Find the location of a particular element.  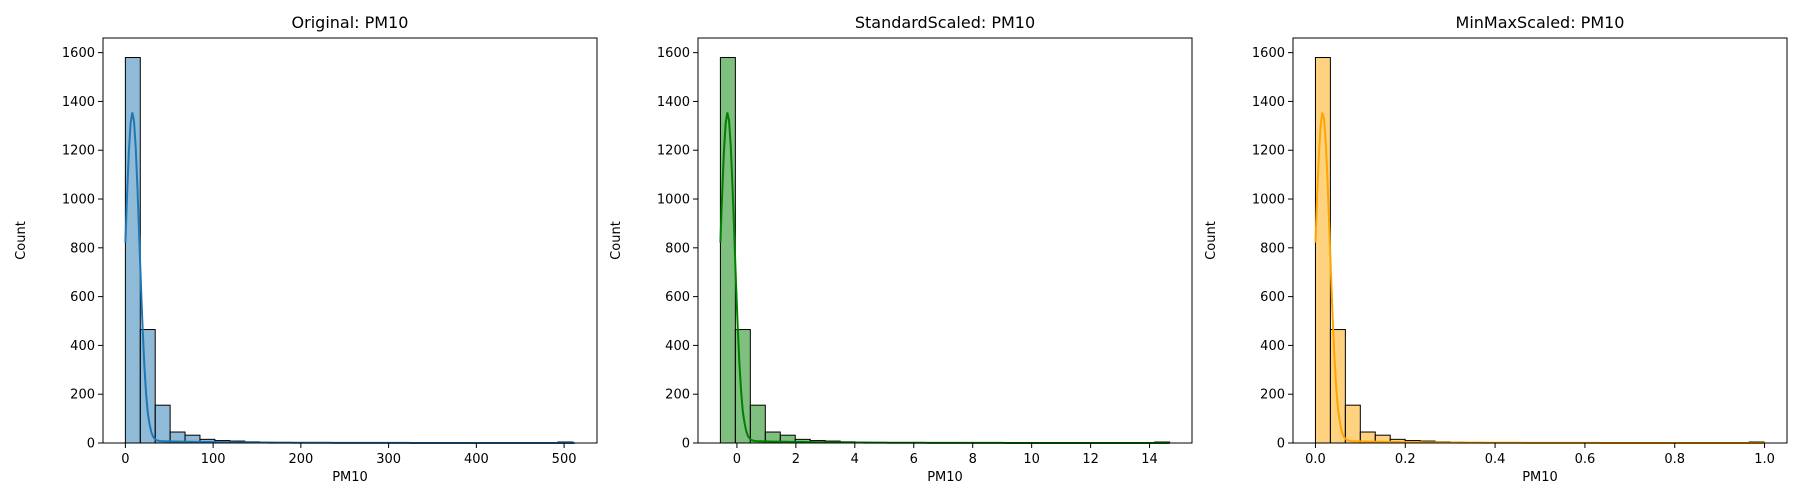

chart-title: MinMaxScaled: PM10 is located at coordinates (1540, 22).